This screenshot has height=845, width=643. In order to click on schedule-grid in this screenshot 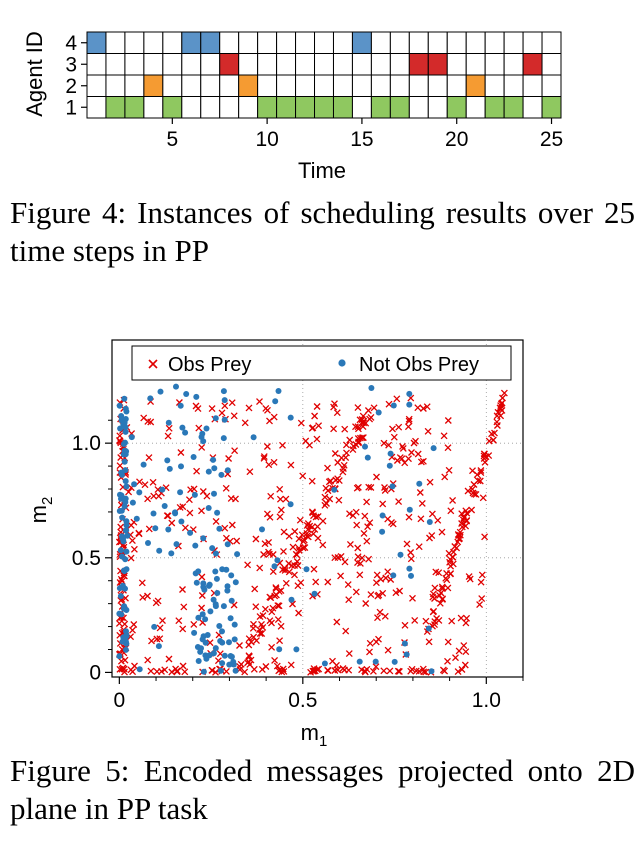, I will do `click(324, 75)`.